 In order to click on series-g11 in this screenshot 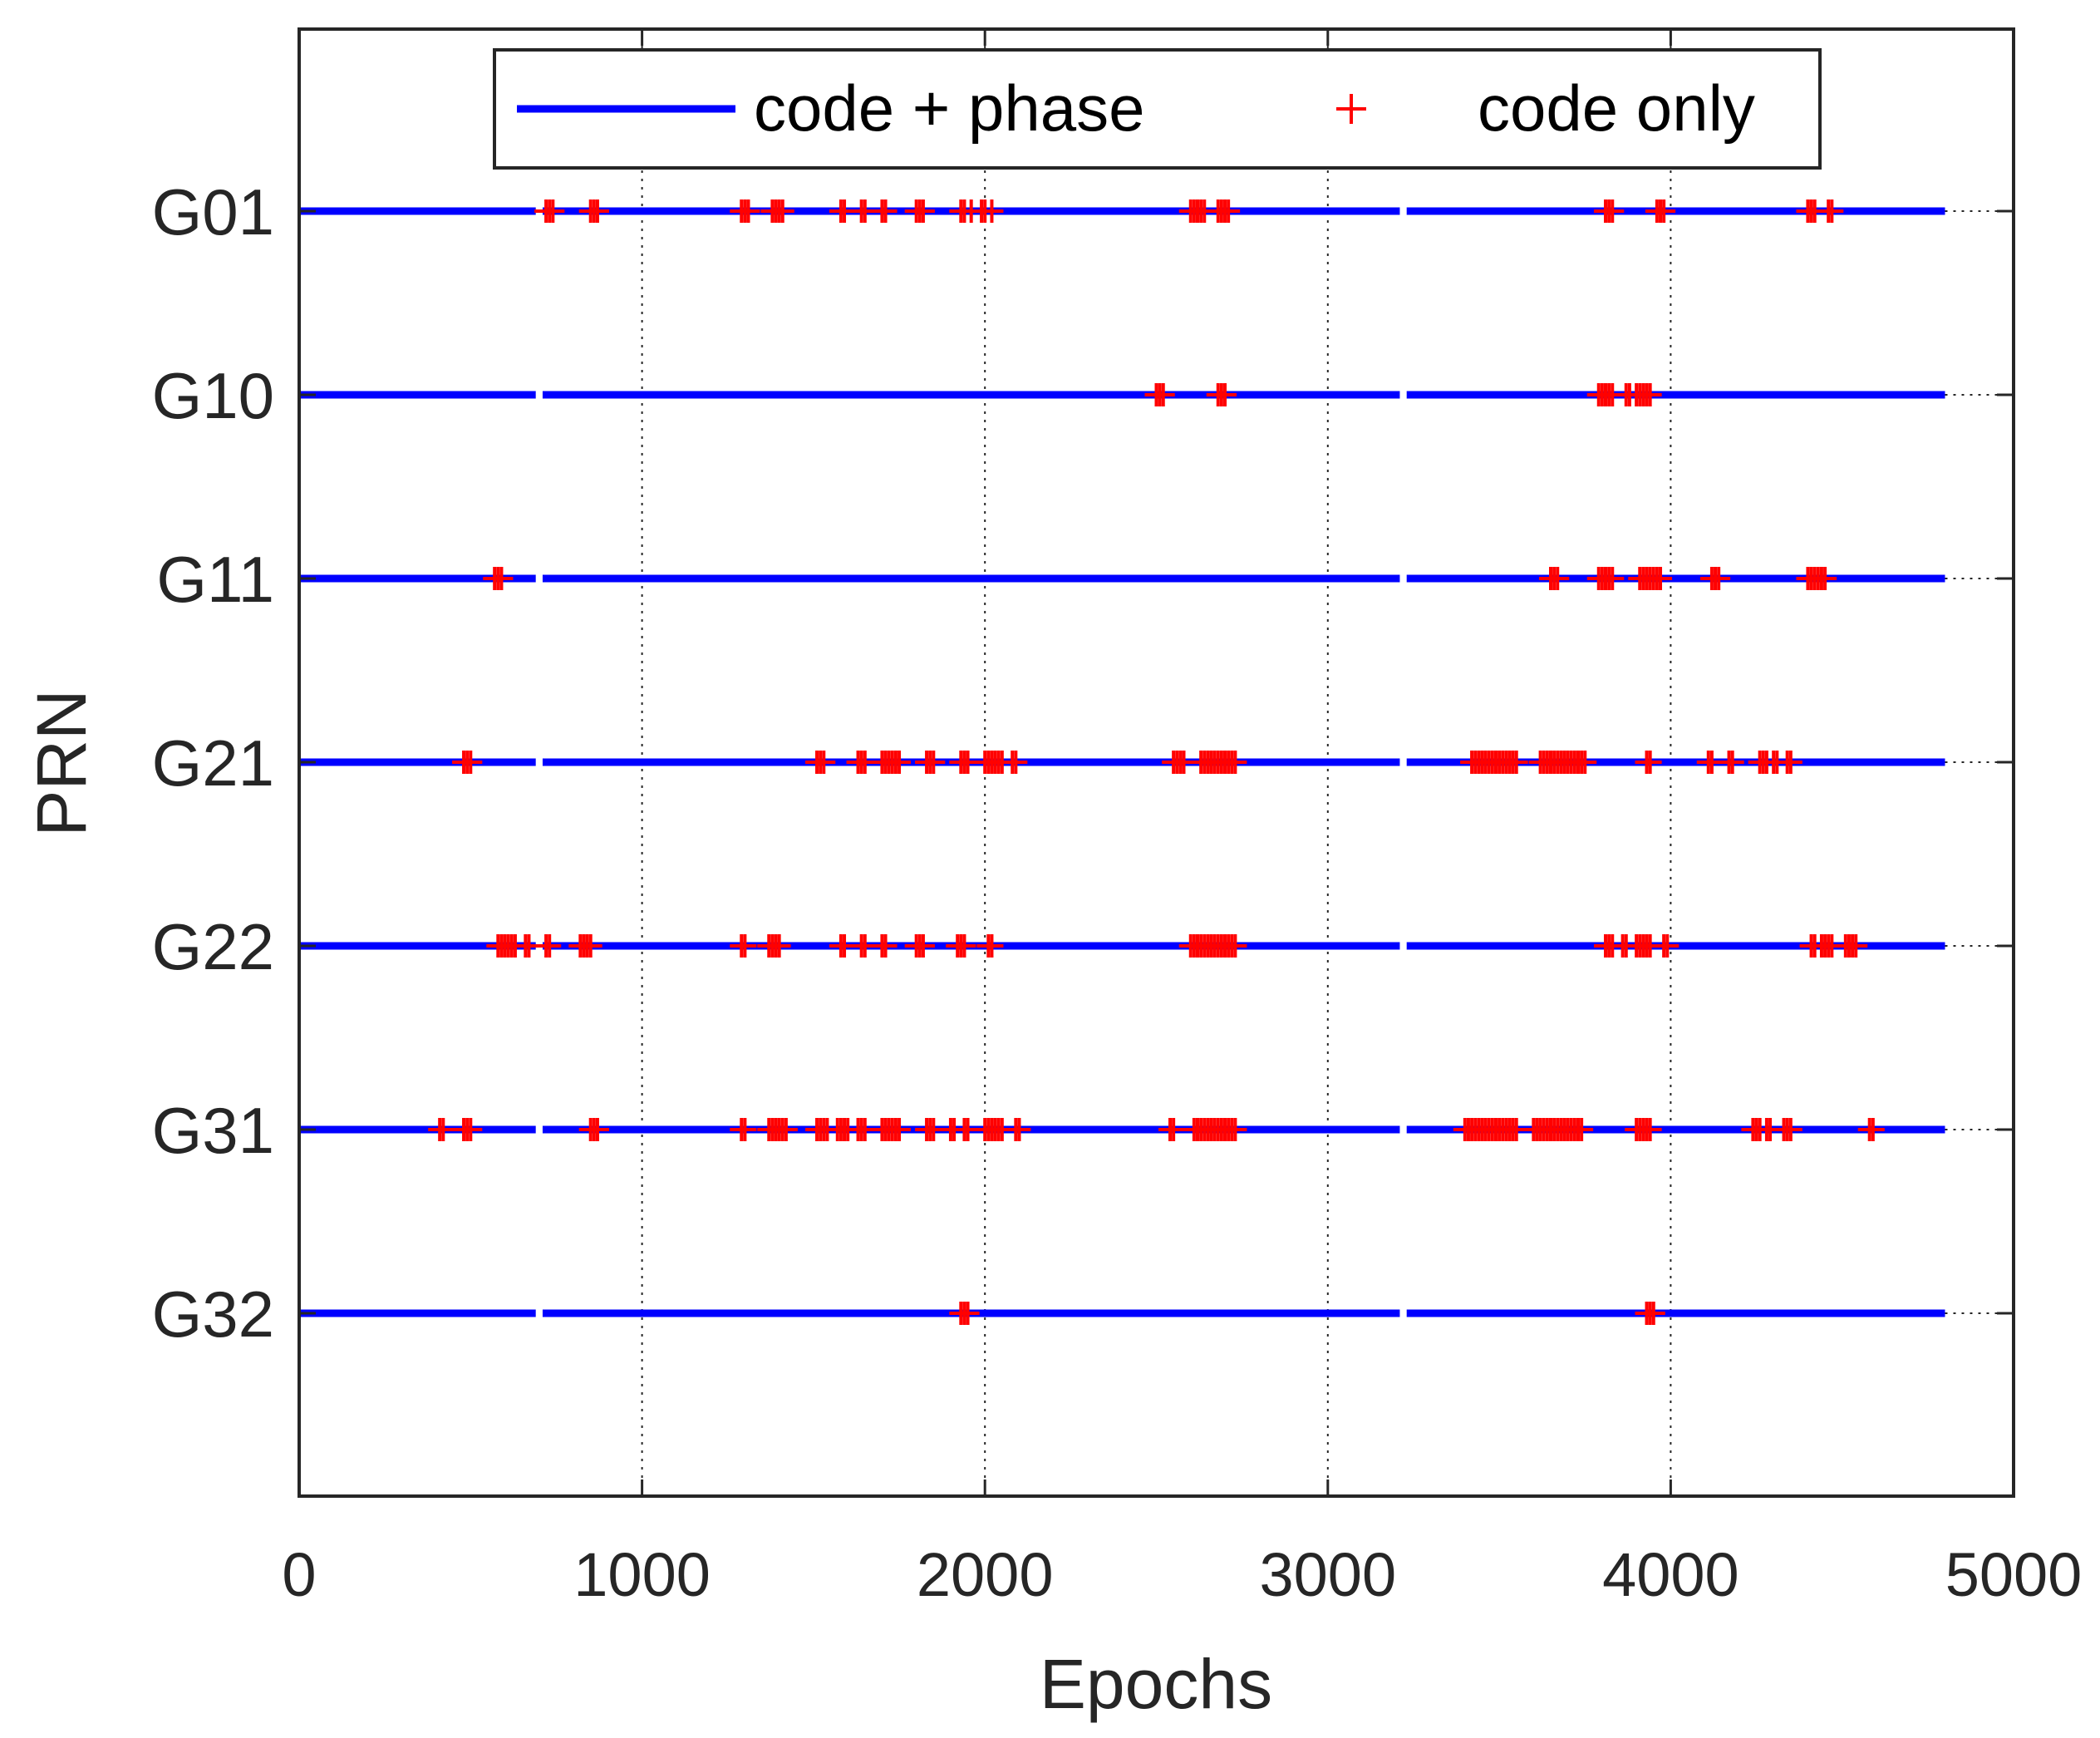, I will do `click(1156, 578)`.